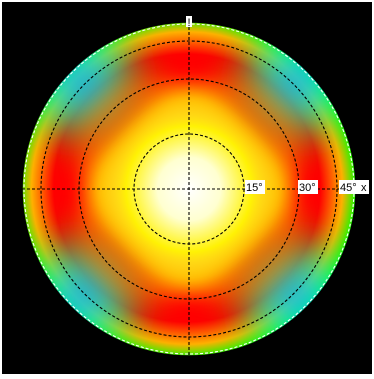 The height and width of the screenshot is (379, 374). I want to click on ring-label-15: 15°, so click(254, 188).